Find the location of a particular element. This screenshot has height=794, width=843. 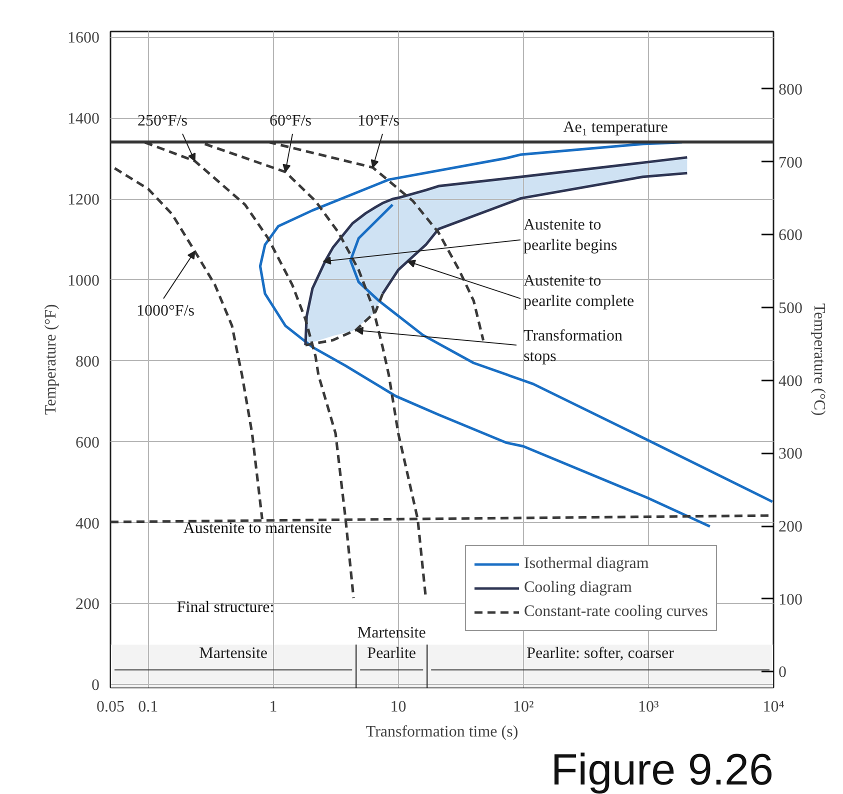

y-tick-label: 400 is located at coordinates (88, 523).